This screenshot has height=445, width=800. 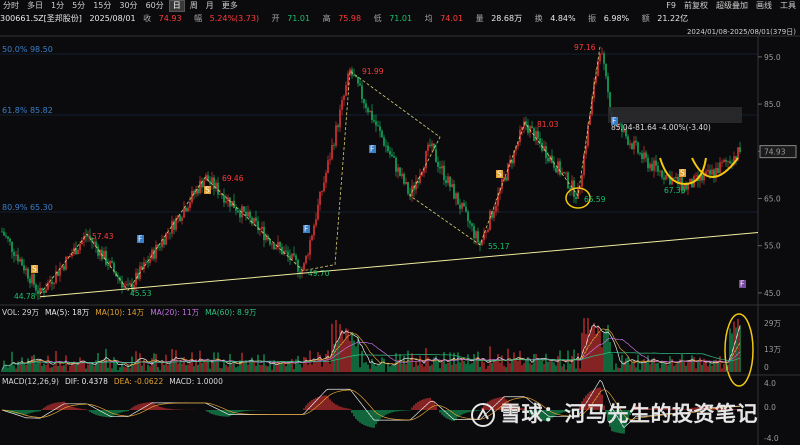 I want to click on macd-legend-item: MACD: 1.0000, so click(x=196, y=381).